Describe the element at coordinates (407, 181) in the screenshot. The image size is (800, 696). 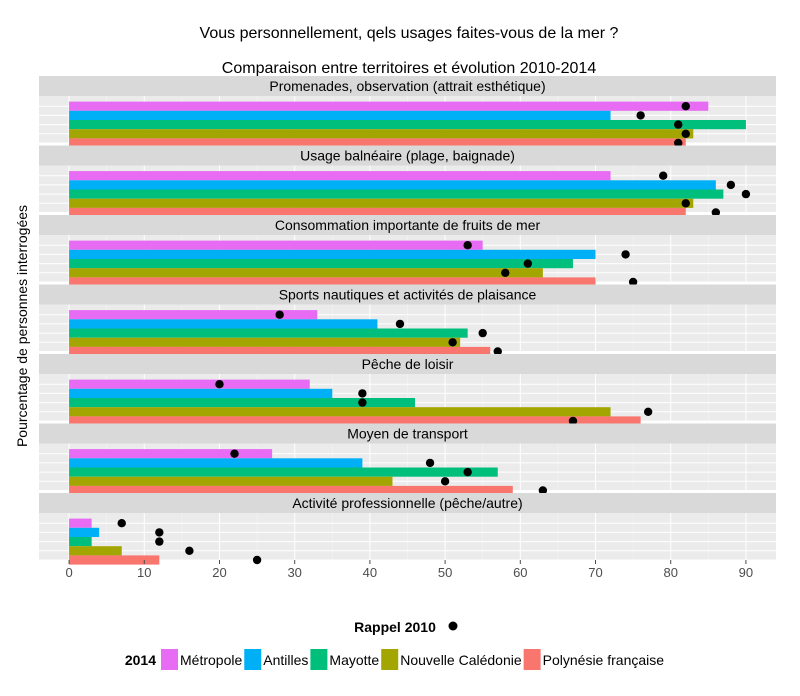
I see `facet-1: Usage balnéaire (plage, baignade)` at that location.